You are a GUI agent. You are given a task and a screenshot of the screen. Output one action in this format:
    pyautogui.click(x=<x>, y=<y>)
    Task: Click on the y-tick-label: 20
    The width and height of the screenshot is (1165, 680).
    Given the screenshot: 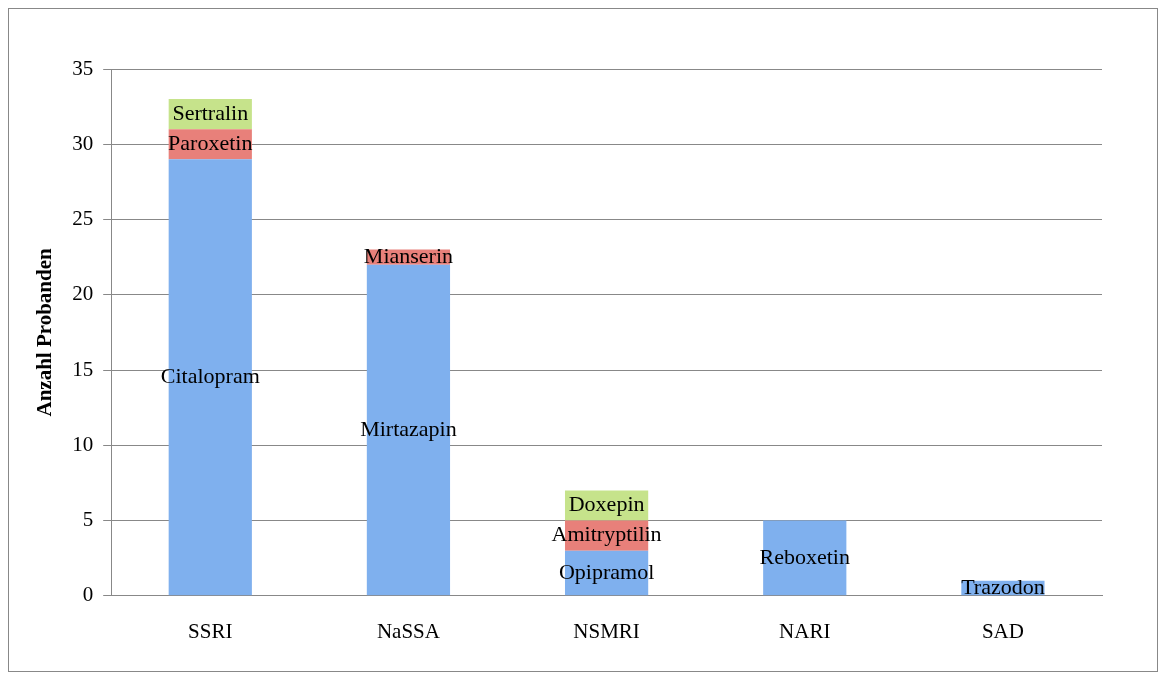 What is the action you would take?
    pyautogui.click(x=83, y=293)
    